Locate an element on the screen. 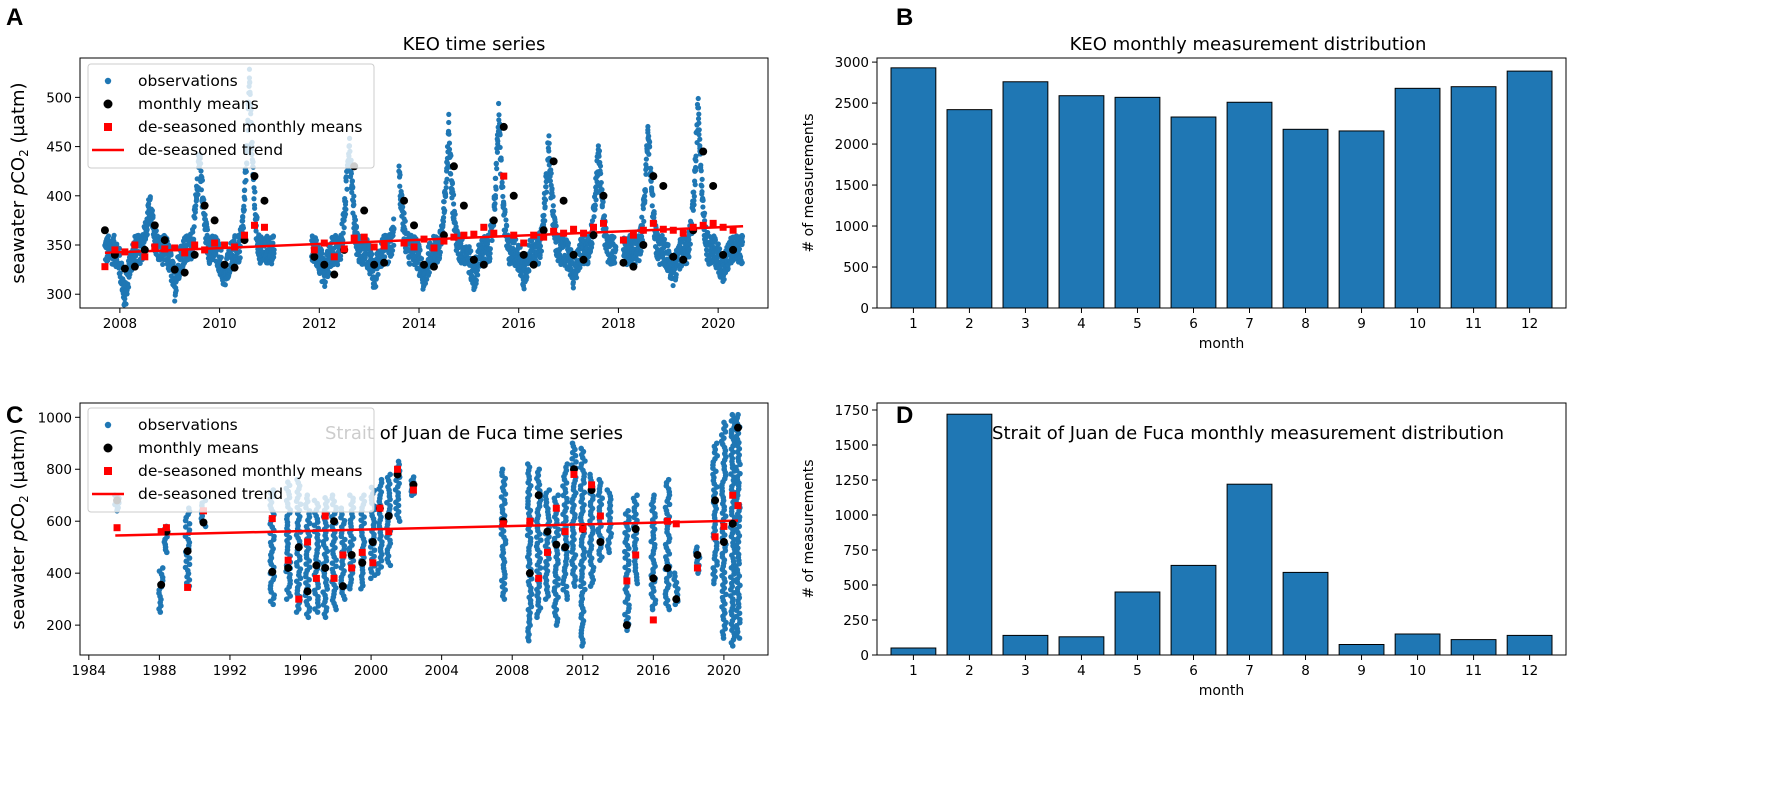 The width and height of the screenshot is (1772, 791). y-tick-label: 250 is located at coordinates (856, 621).